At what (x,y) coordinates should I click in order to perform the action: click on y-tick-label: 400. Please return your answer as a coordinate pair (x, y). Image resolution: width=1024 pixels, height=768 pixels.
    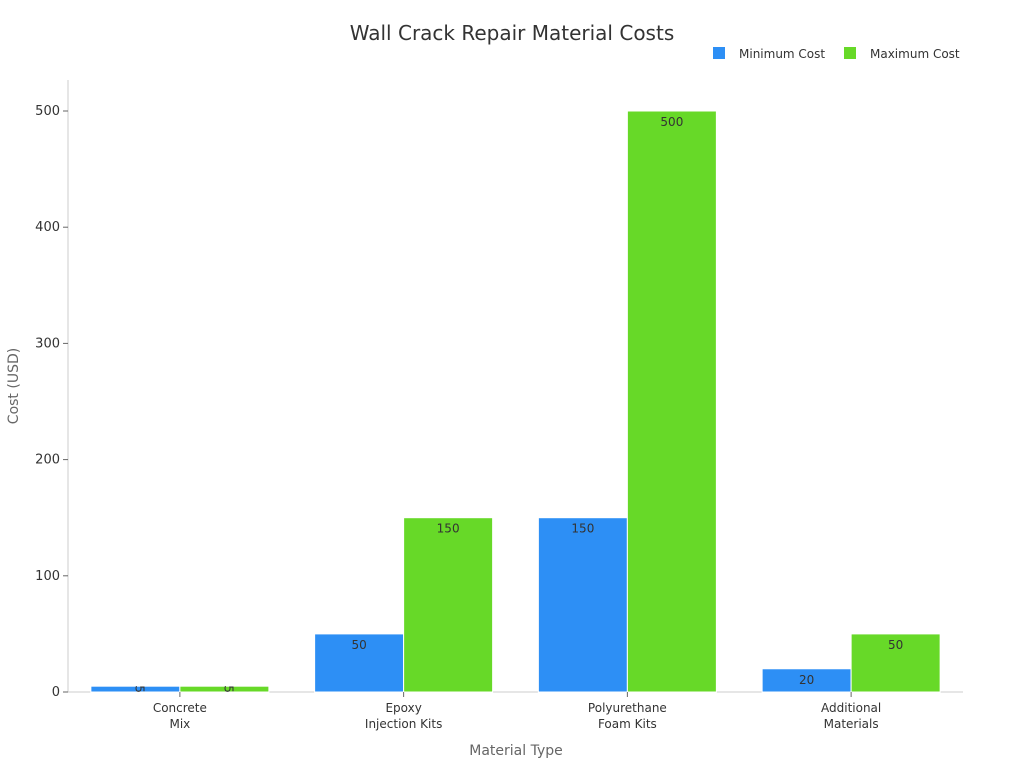
    Looking at the image, I should click on (47, 227).